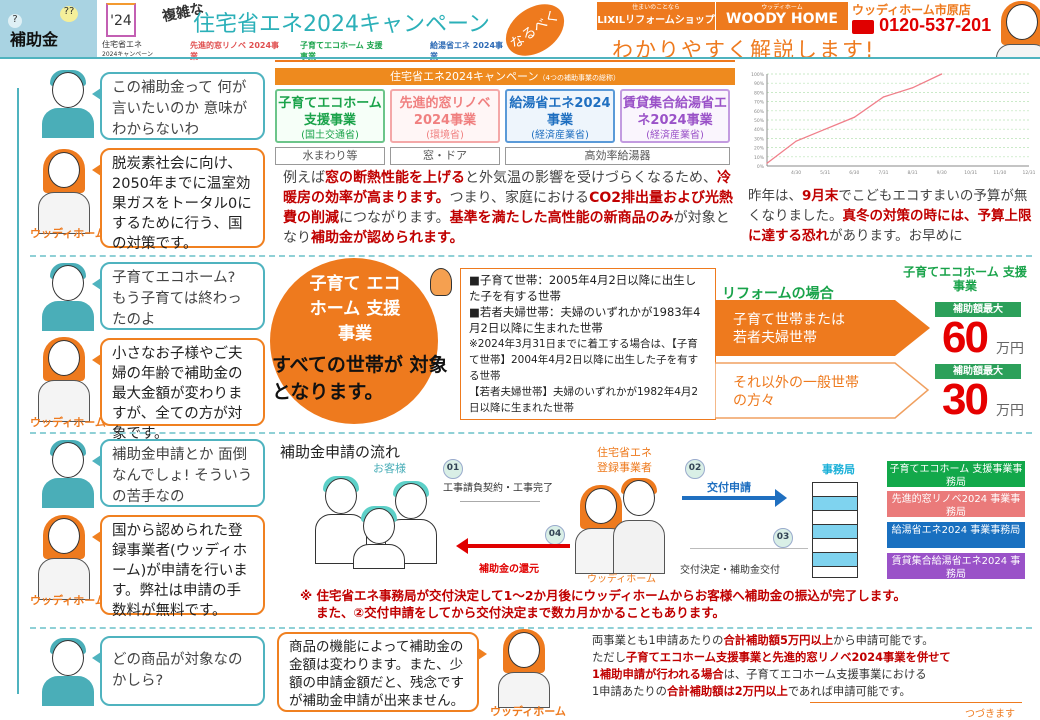 This screenshot has height=720, width=1040. What do you see at coordinates (330, 156) in the screenshot?
I see `target-tag: 水まわり等` at bounding box center [330, 156].